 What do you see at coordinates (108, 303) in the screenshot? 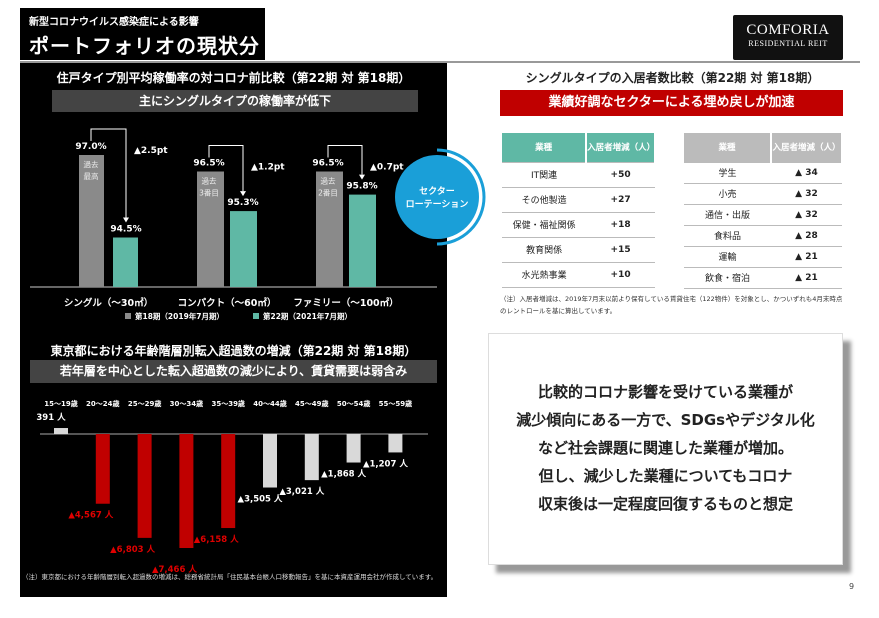
I see `category-label: シングル（～30㎡）` at bounding box center [108, 303].